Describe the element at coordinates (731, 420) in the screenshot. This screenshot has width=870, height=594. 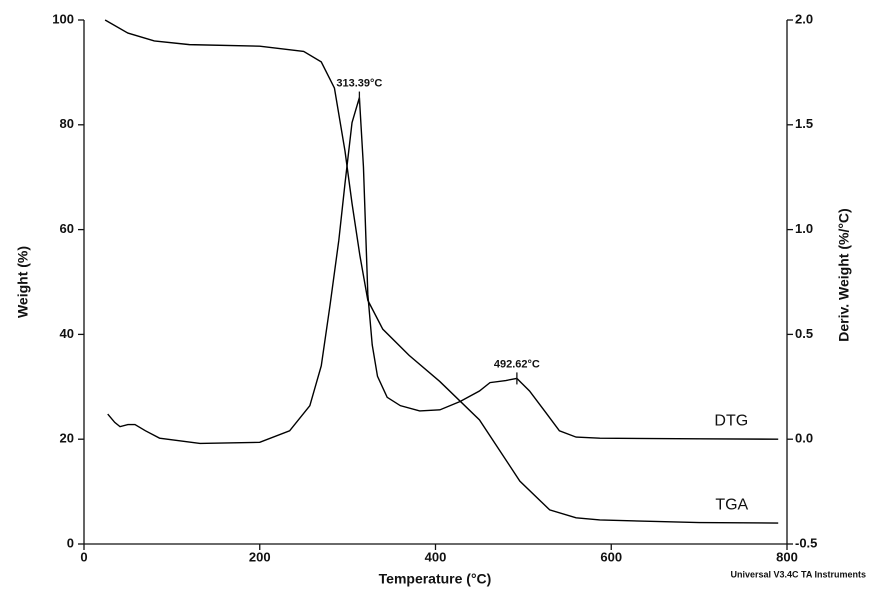
I see `series-label: DTG` at that location.